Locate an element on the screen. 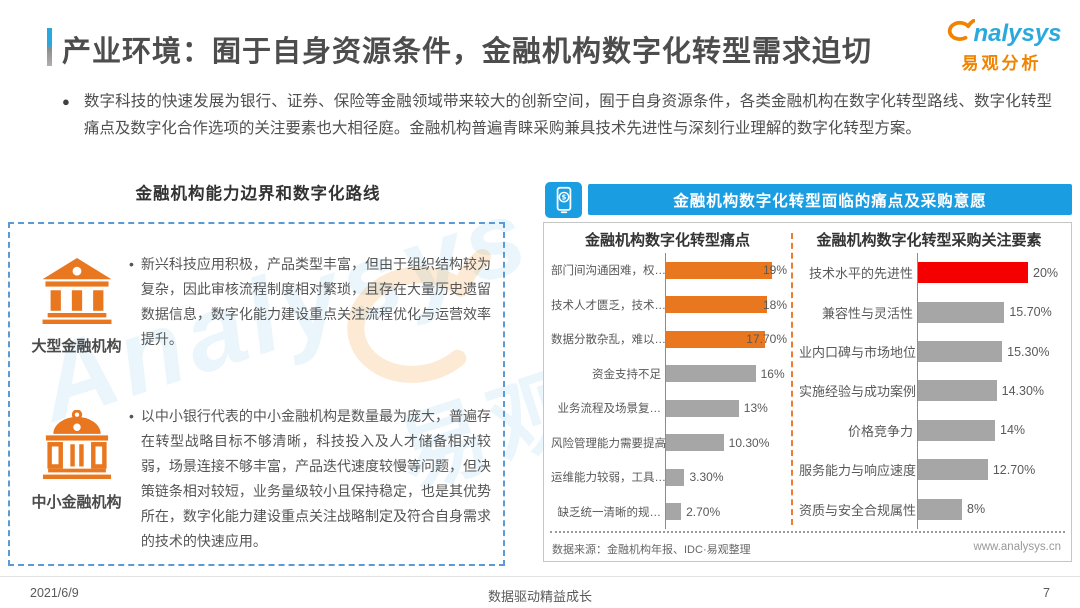 This screenshot has width=1080, height=608. value-label: 8% is located at coordinates (976, 509).